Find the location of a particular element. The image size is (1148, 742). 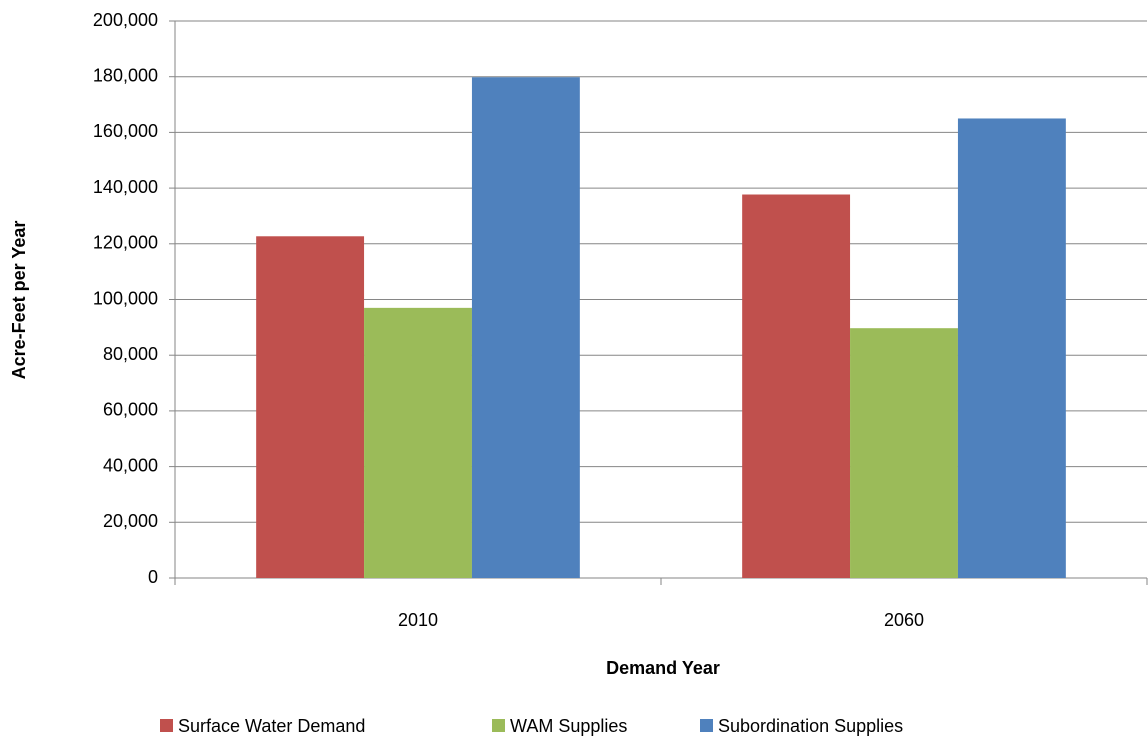

y-tick-label: 100,000 is located at coordinates (125, 298).